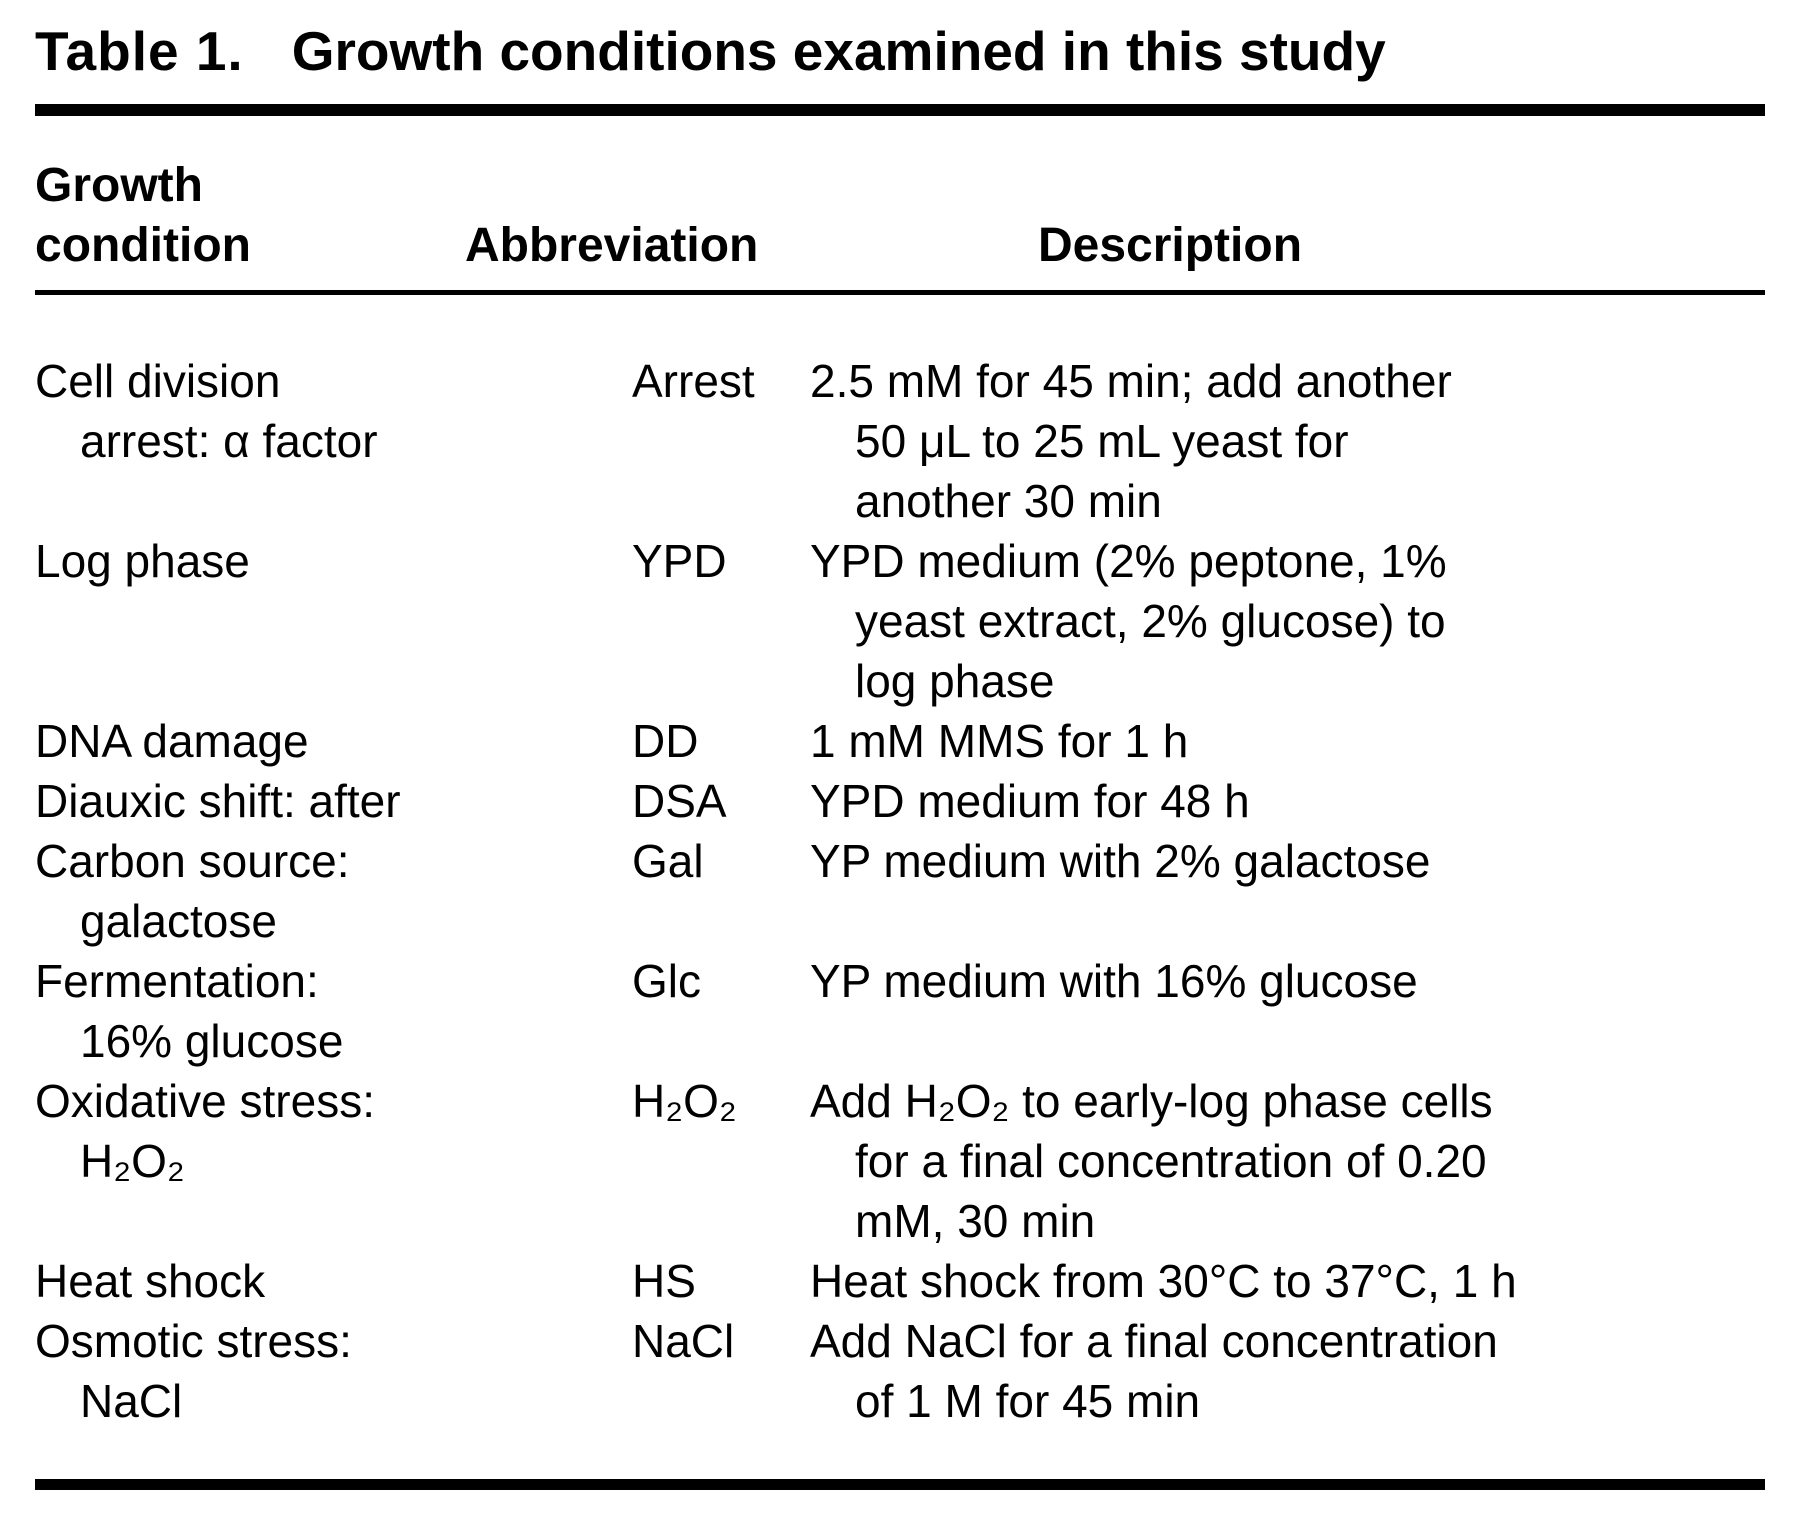 This screenshot has width=1800, height=1519. What do you see at coordinates (665, 741) in the screenshot?
I see `cell-abbreviation: DD` at bounding box center [665, 741].